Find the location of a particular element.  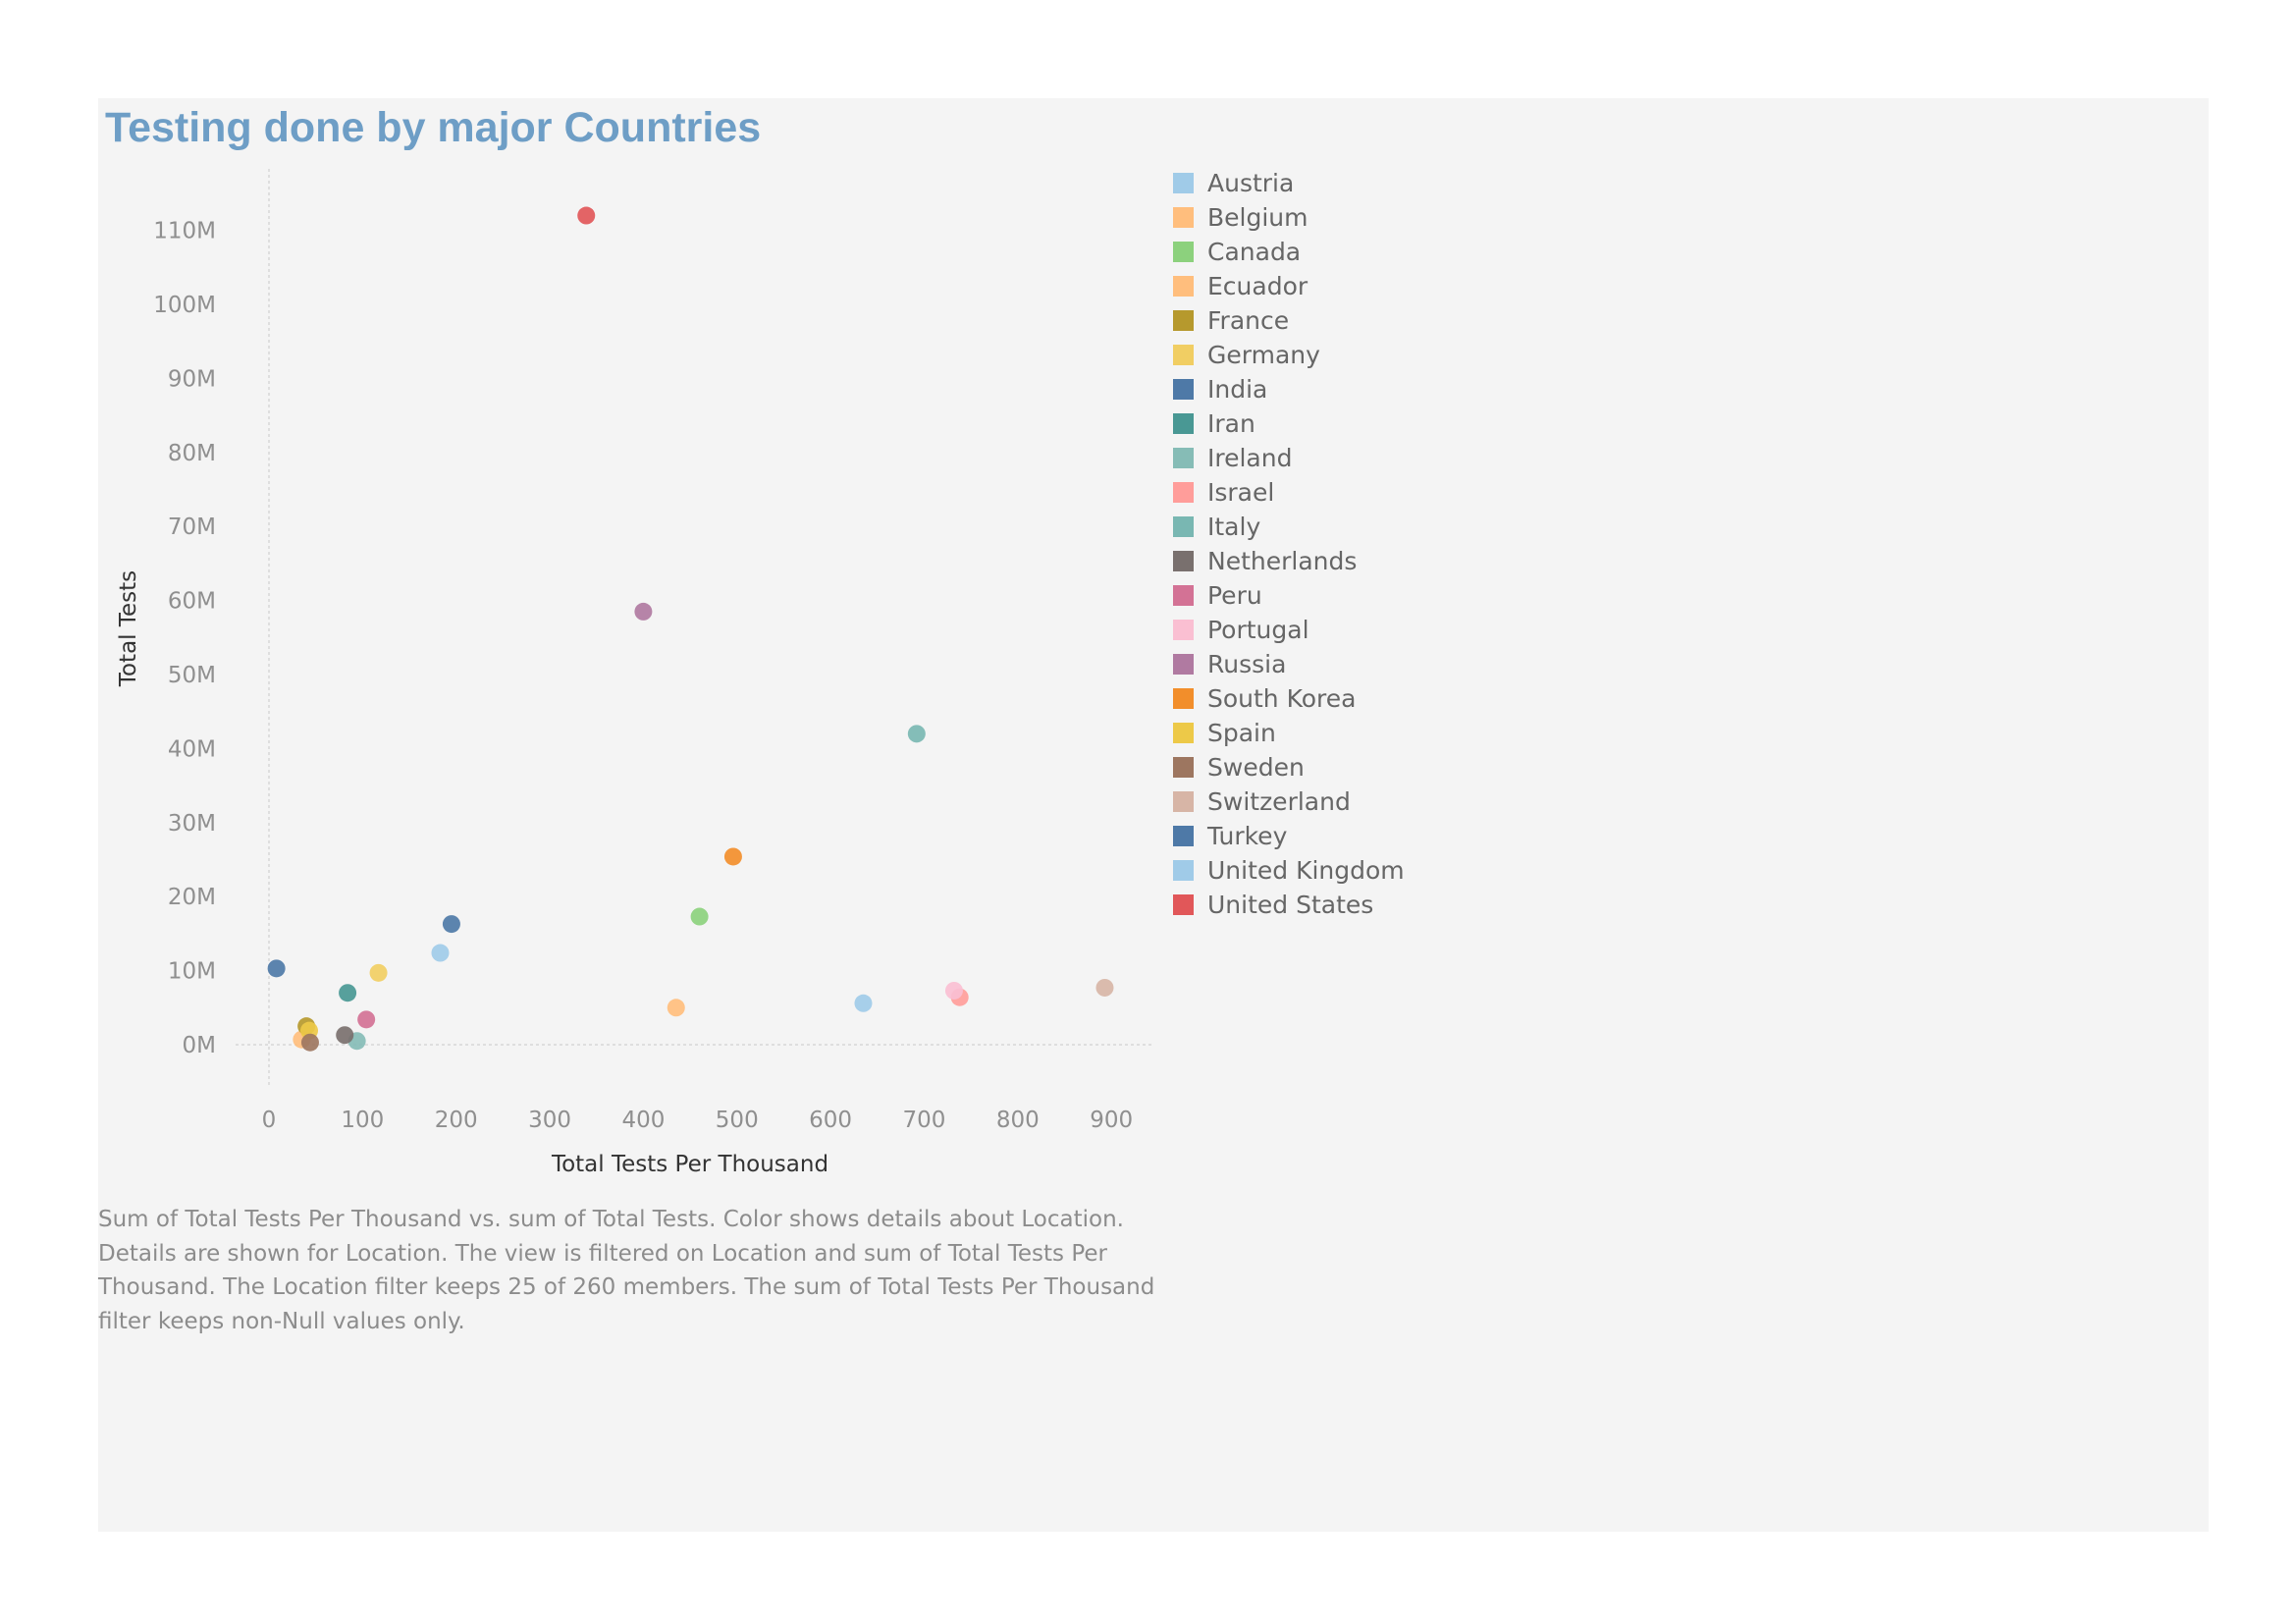

x-tick-label: 900 is located at coordinates (1111, 1120).